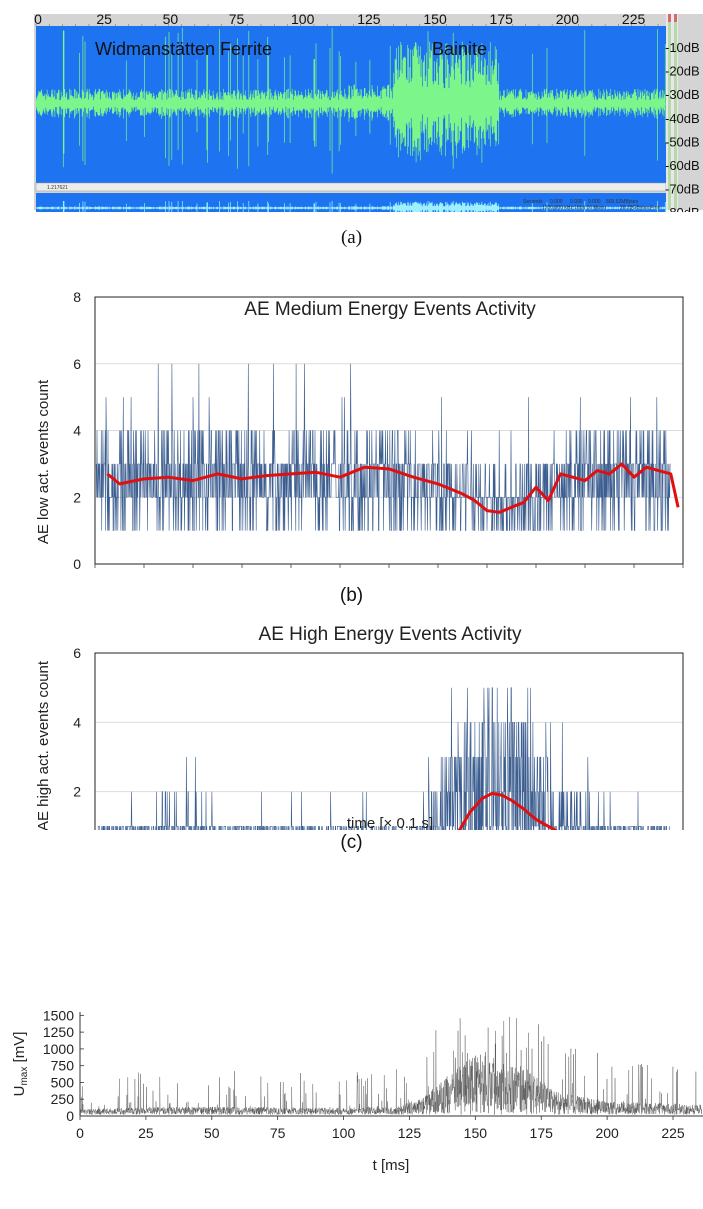  I want to click on level-meter-left, so click(669, 115).